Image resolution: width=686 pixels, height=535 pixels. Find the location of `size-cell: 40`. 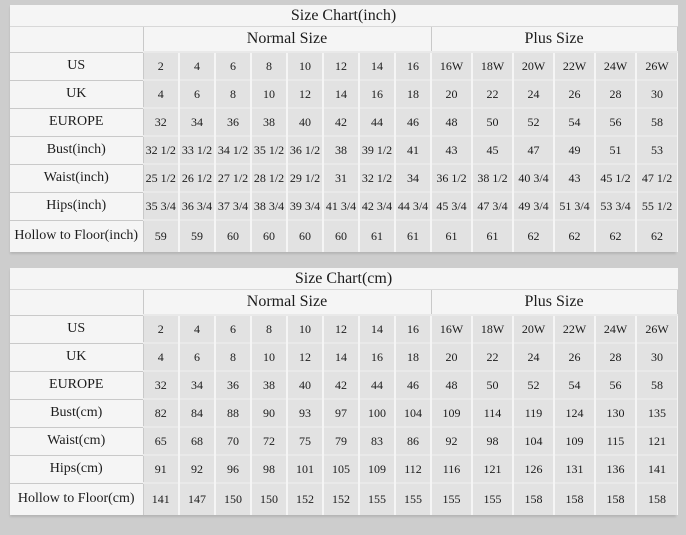

size-cell: 40 is located at coordinates (304, 384).